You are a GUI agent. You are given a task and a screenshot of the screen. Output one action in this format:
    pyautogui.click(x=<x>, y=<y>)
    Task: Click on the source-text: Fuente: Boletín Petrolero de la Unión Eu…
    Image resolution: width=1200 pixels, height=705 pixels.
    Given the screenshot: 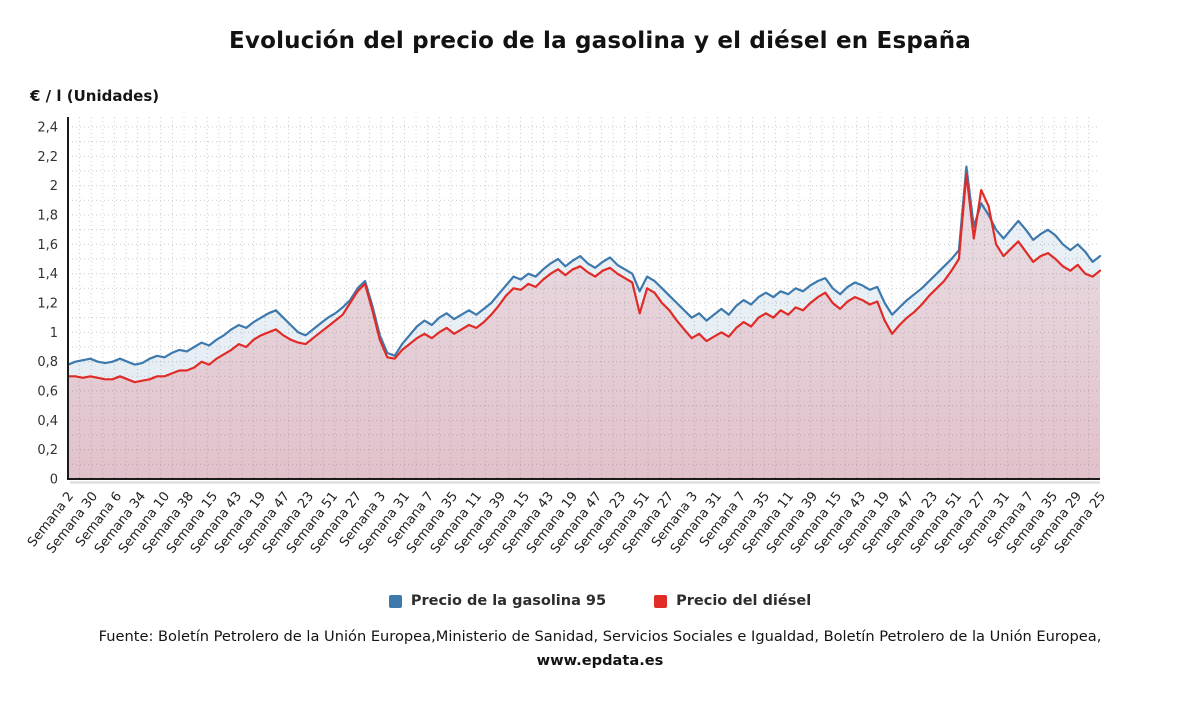 What is the action you would take?
    pyautogui.click(x=600, y=636)
    